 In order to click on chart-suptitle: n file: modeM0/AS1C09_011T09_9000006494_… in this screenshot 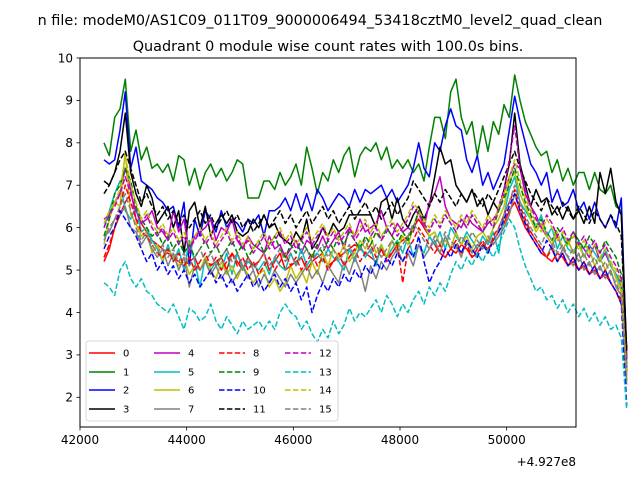, I will do `click(320, 21)`.